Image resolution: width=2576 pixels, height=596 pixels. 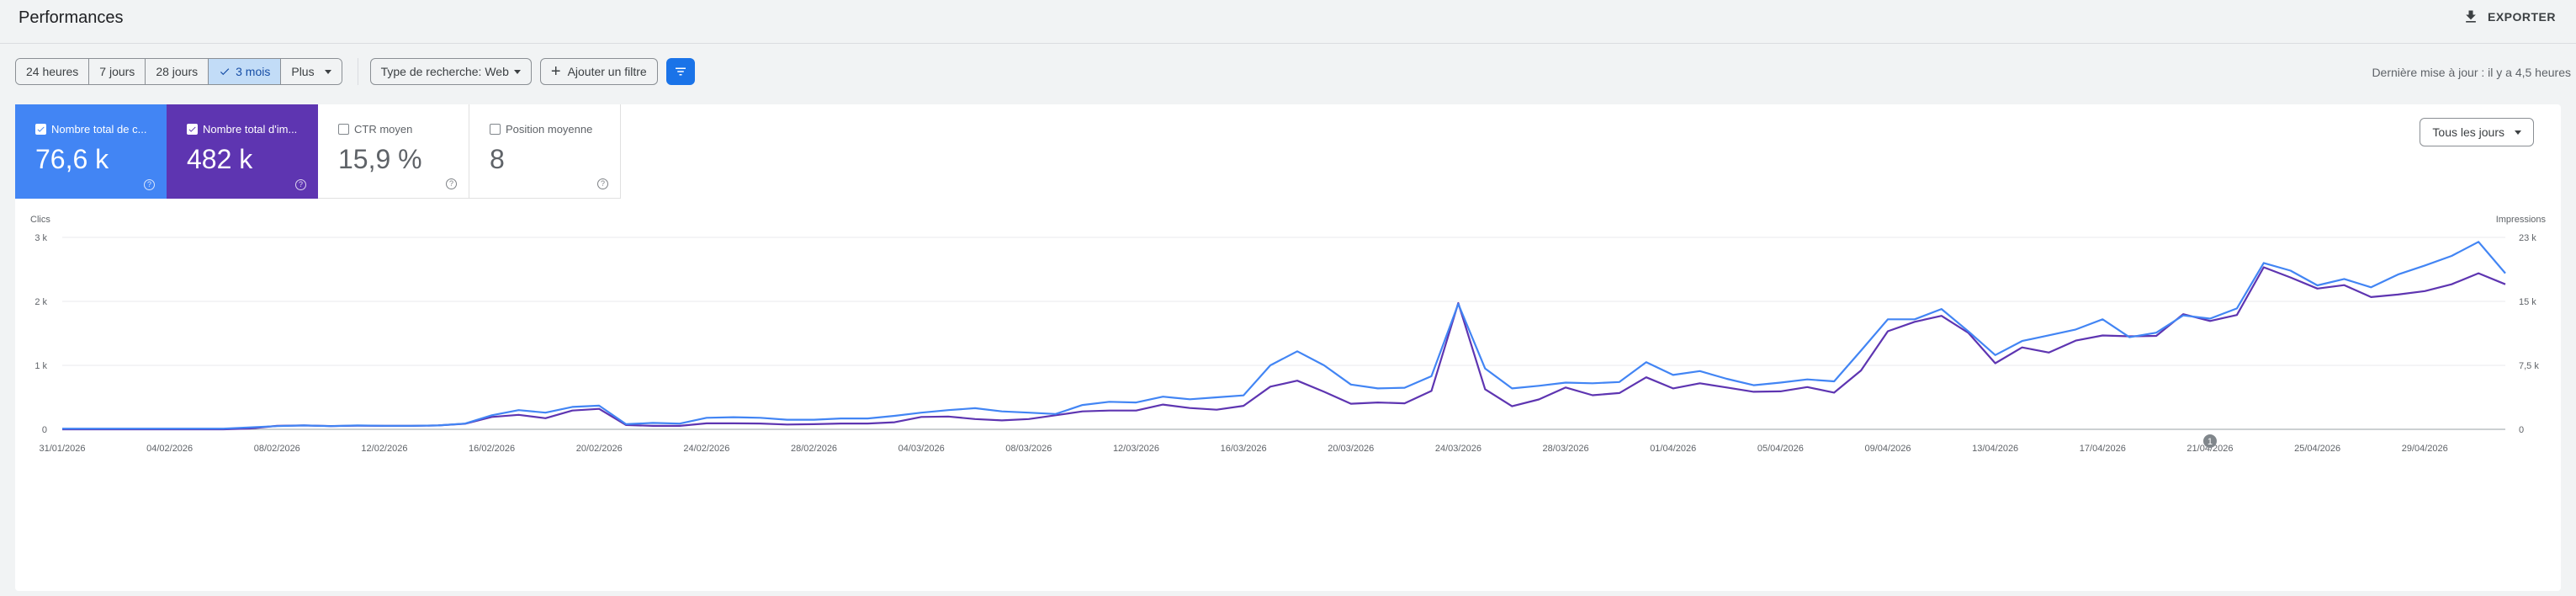 What do you see at coordinates (225, 72) in the screenshot?
I see `check-icon` at bounding box center [225, 72].